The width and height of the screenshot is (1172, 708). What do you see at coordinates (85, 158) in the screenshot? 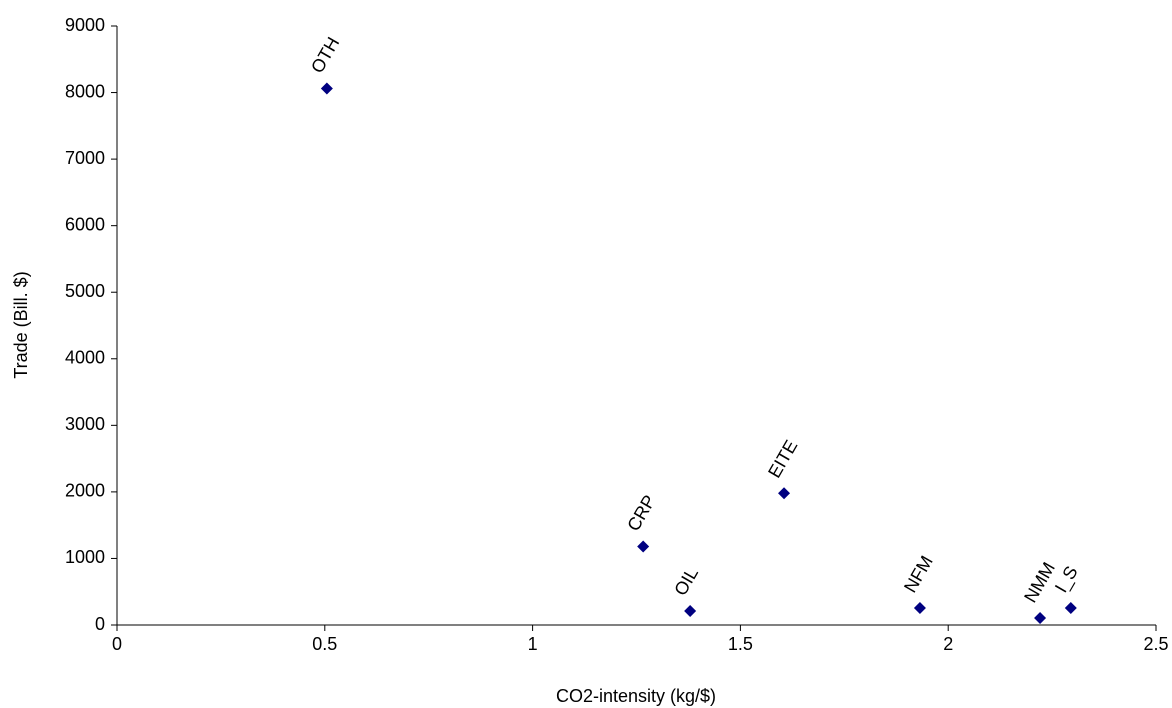
I see `y-tick-label: 7000` at bounding box center [85, 158].